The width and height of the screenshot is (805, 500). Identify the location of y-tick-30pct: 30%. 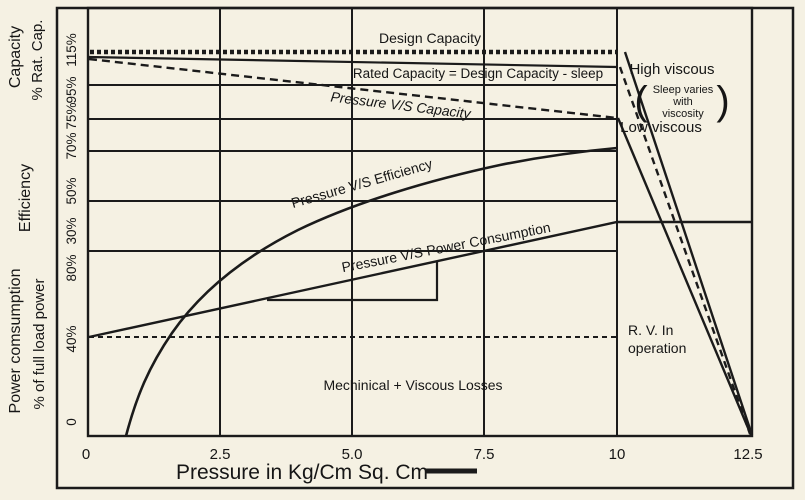
(71, 230).